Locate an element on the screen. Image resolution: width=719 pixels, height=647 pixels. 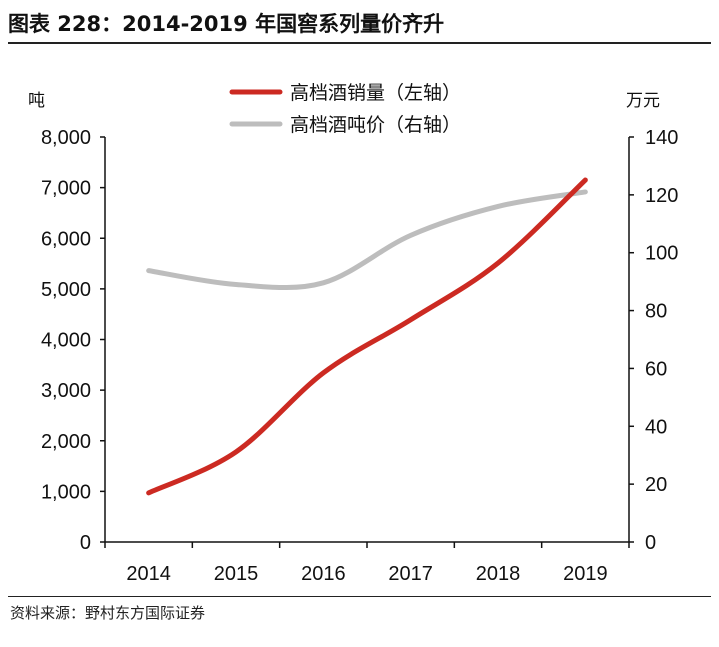
left-tick-label: 6,000 is located at coordinates (66, 239).